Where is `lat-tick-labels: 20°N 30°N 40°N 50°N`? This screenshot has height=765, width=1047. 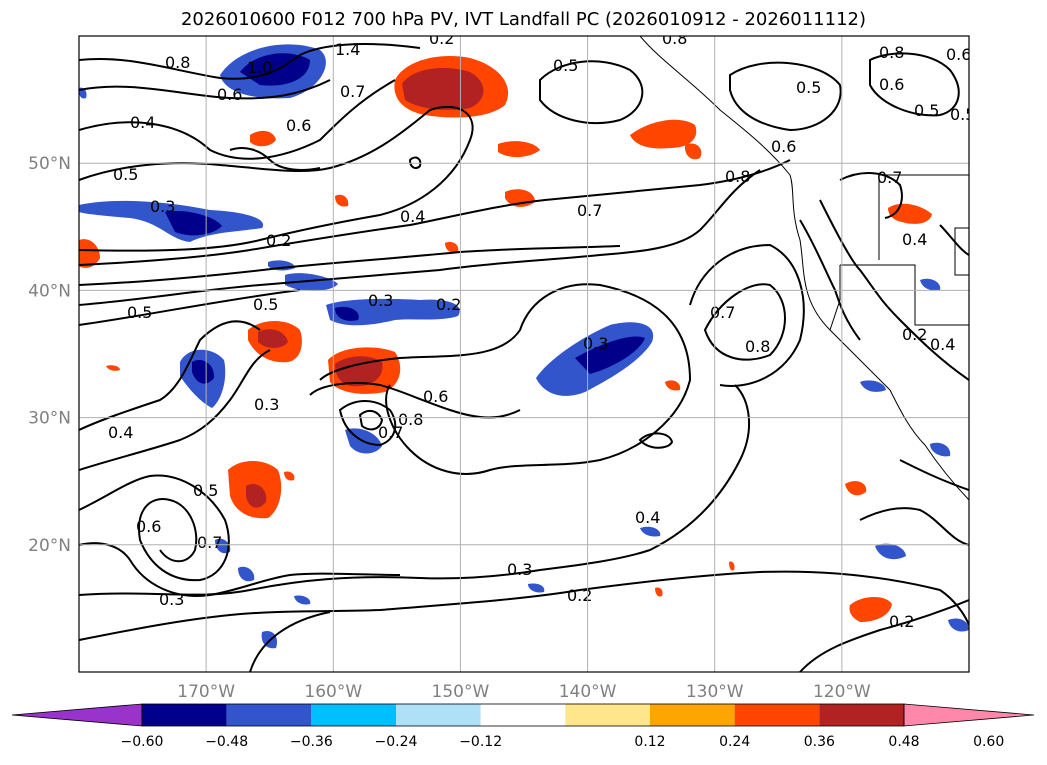 lat-tick-labels: 20°N 30°N 40°N 50°N is located at coordinates (49, 355).